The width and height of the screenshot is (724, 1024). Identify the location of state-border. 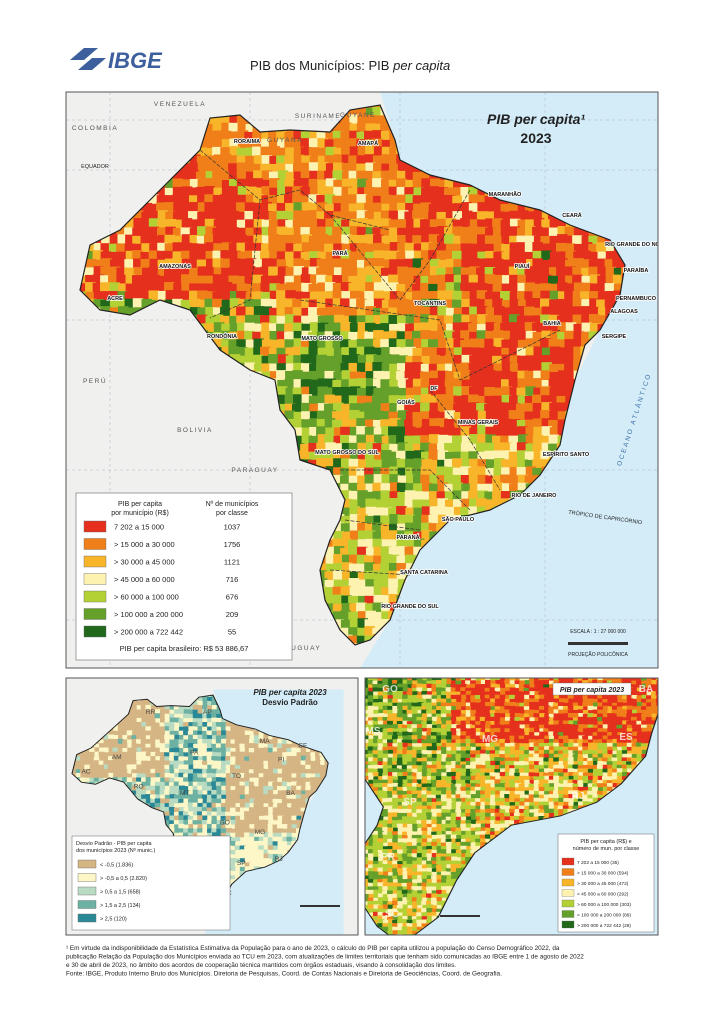
(400, 245).